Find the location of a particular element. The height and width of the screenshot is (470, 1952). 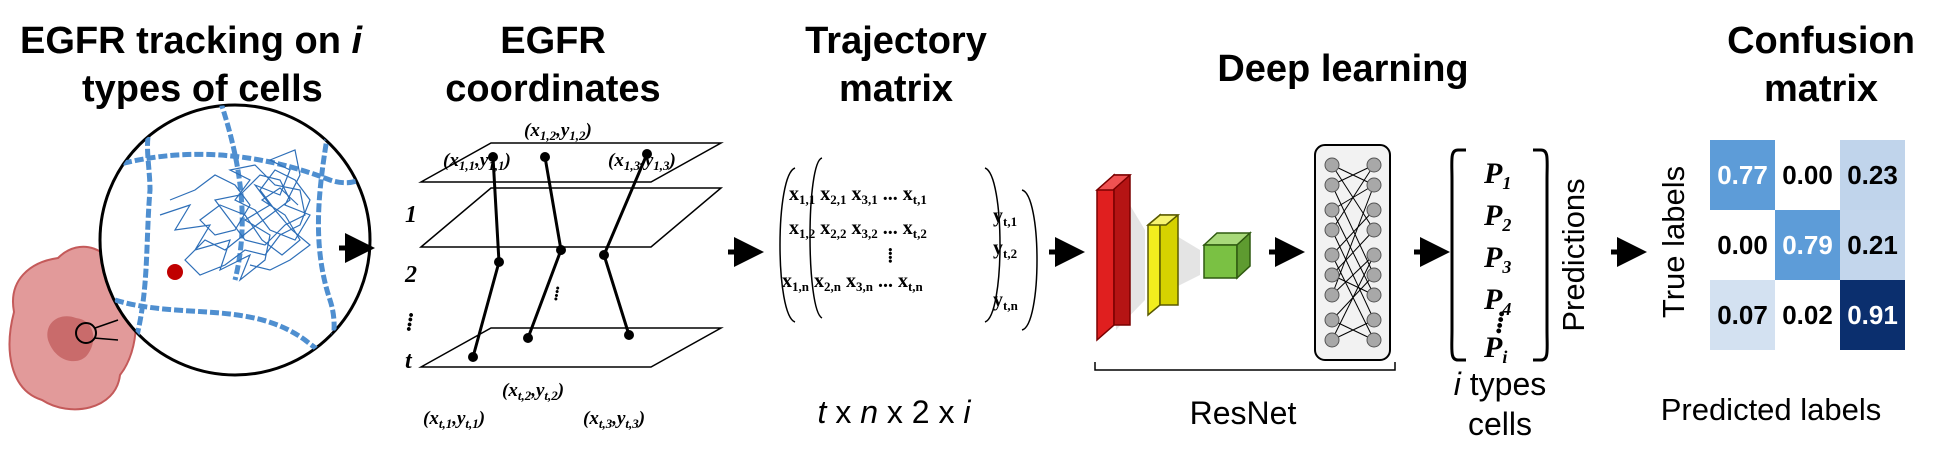

title-confusion-line1: Confusion is located at coordinates (1821, 41).